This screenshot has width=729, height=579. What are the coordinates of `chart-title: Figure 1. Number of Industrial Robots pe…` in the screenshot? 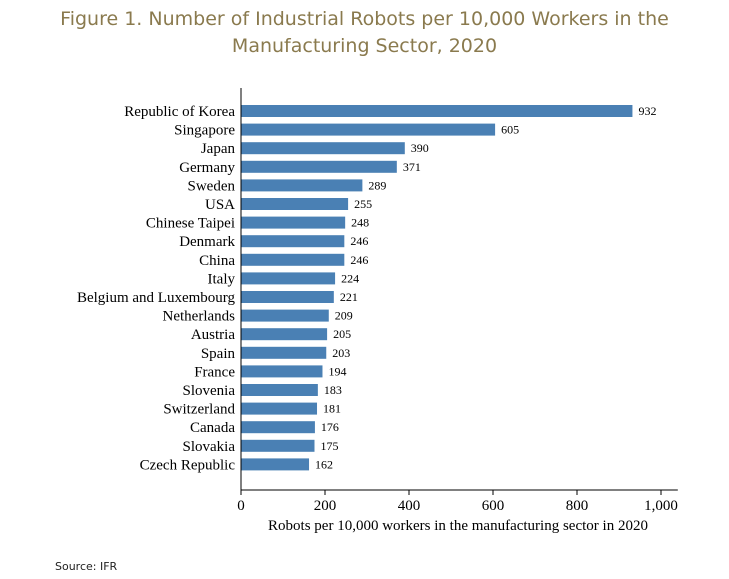 It's located at (364, 33).